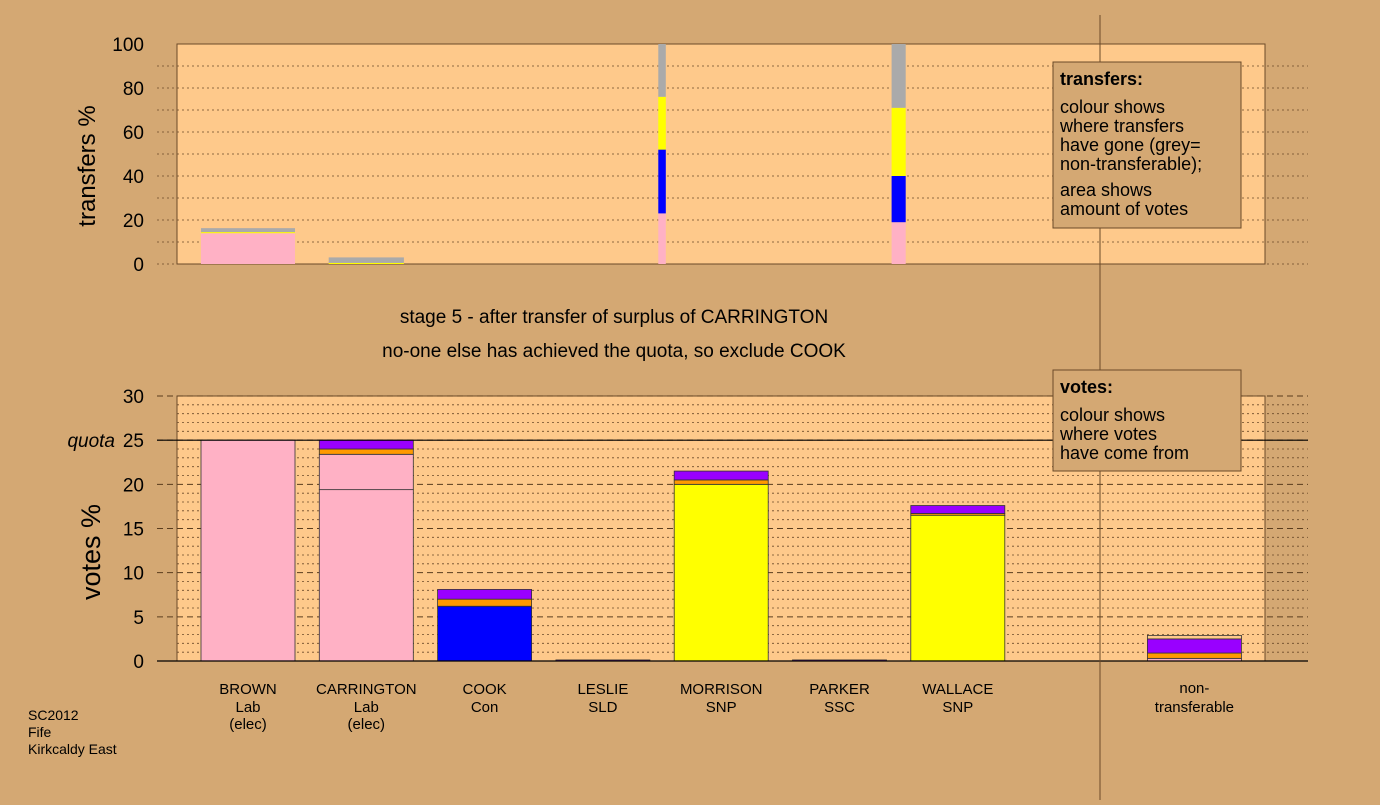  What do you see at coordinates (1194, 707) in the screenshot?
I see `nontransferable-label: transferable` at bounding box center [1194, 707].